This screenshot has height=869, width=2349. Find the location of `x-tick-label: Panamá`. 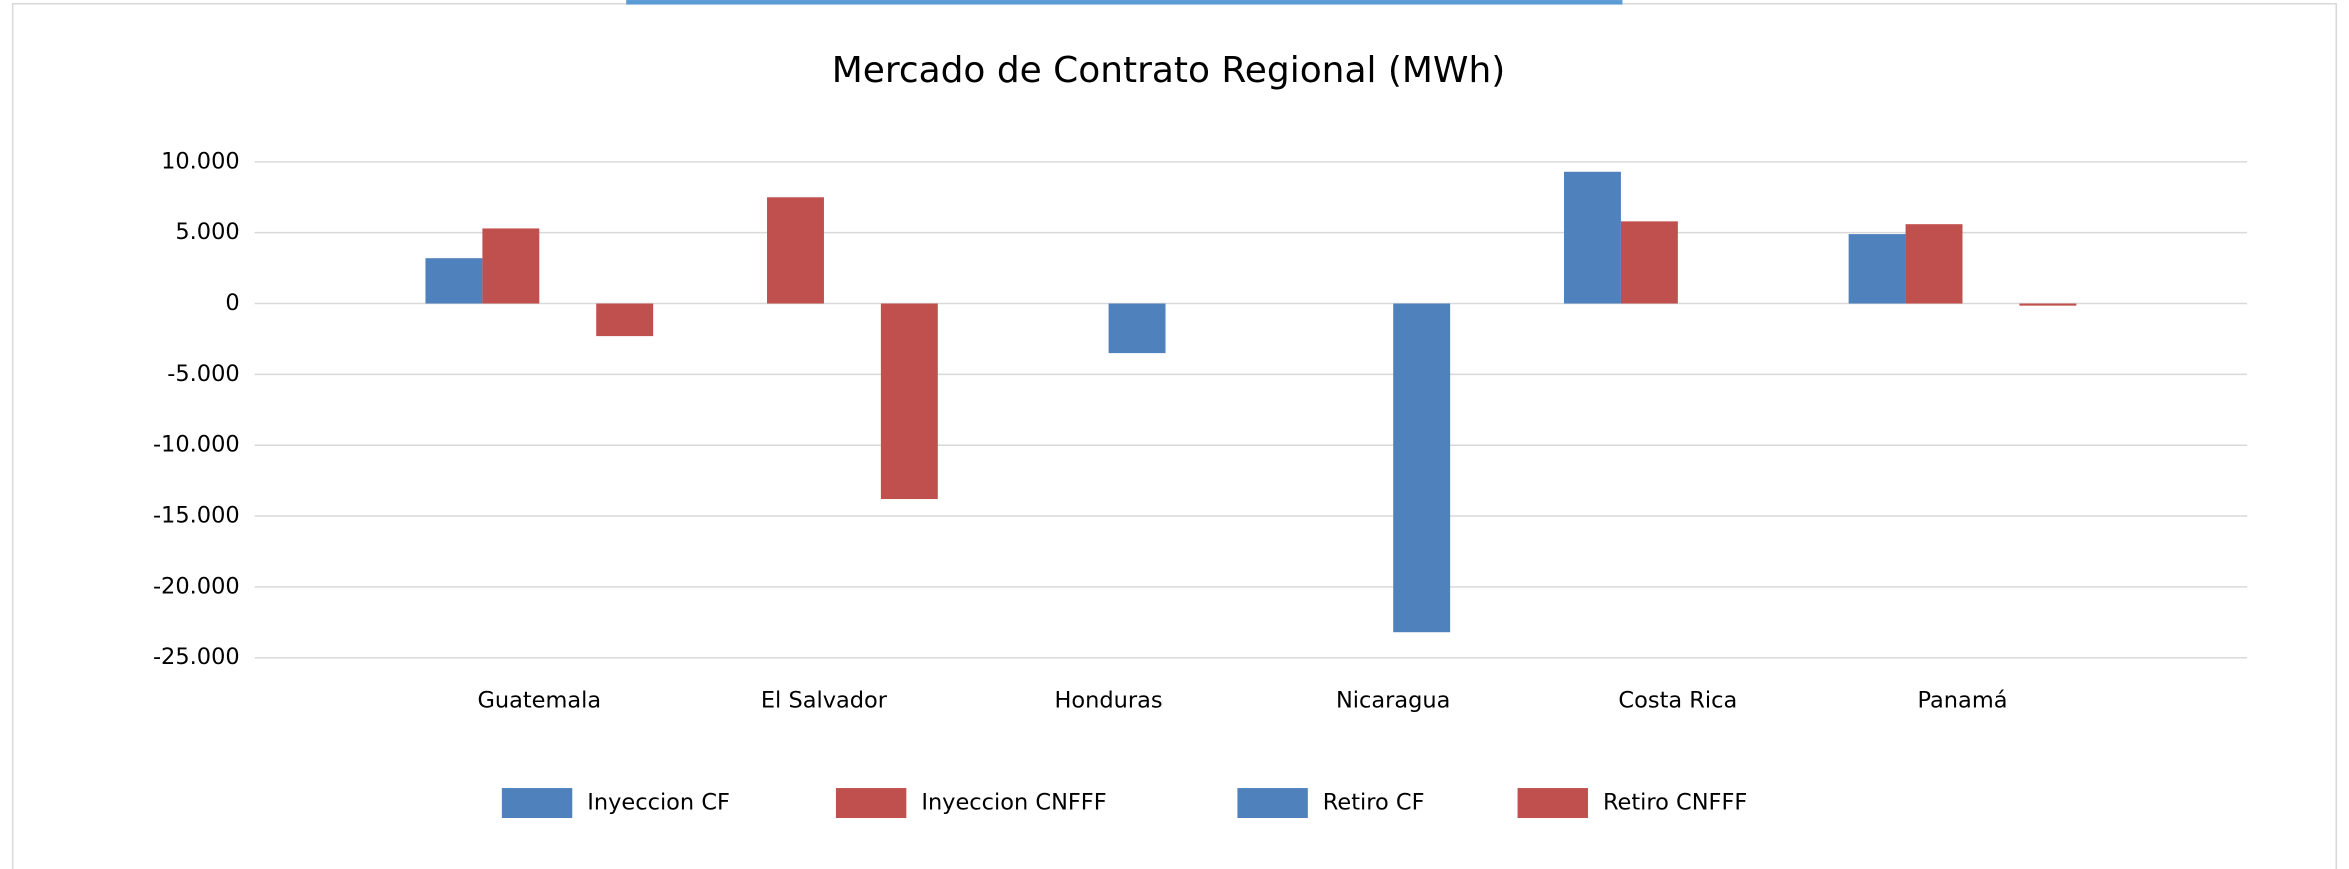

x-tick-label: Panamá is located at coordinates (1963, 701).